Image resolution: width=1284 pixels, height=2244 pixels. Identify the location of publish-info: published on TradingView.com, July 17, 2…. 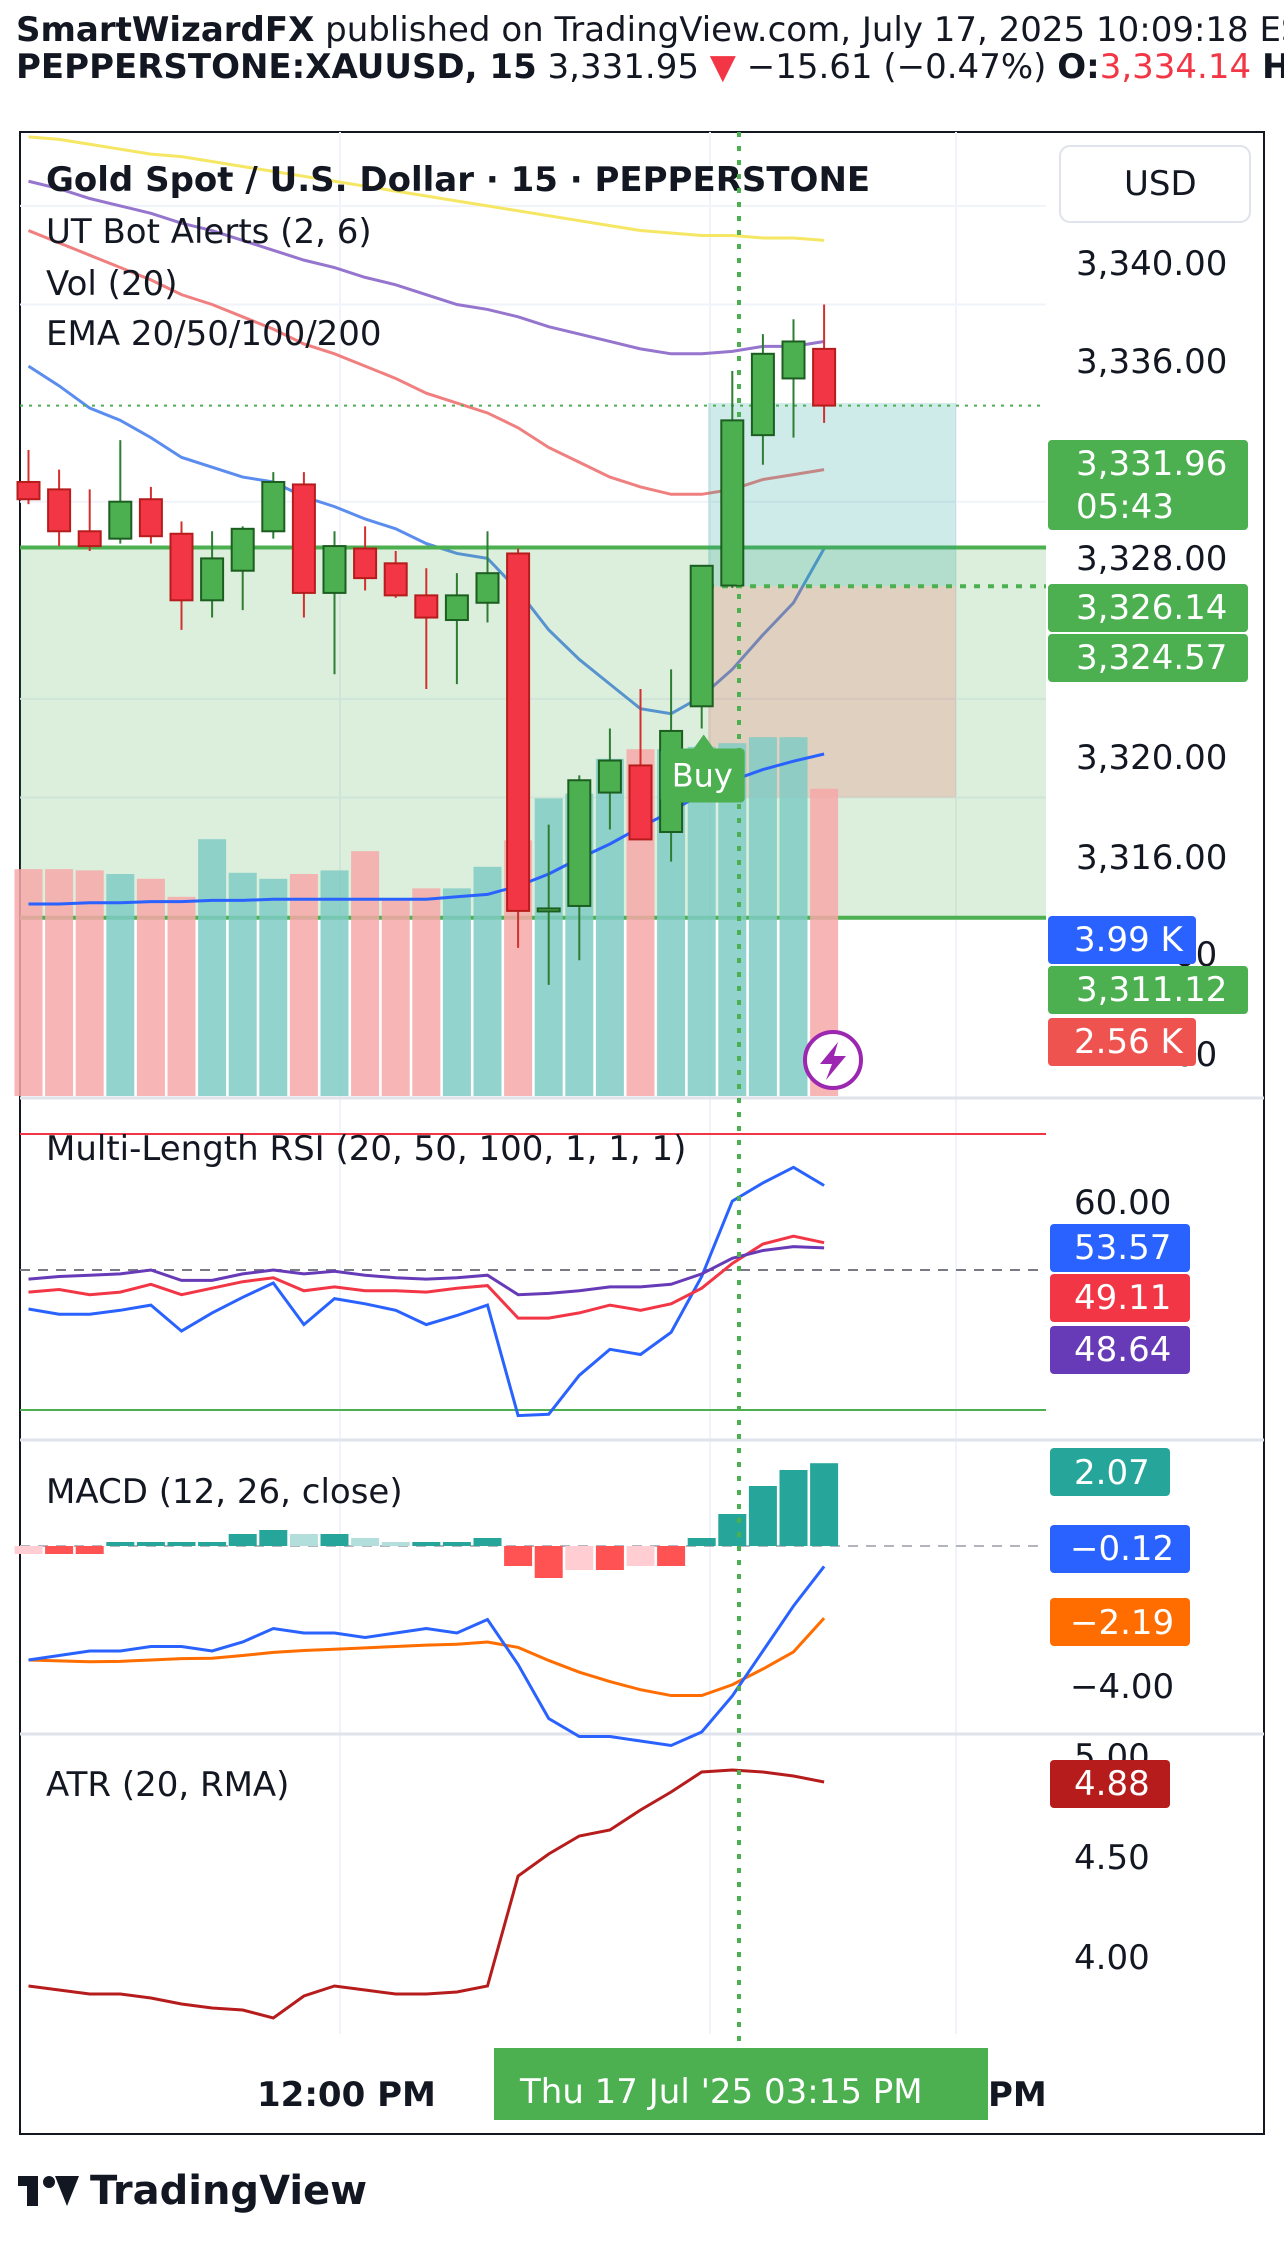
(804, 30).